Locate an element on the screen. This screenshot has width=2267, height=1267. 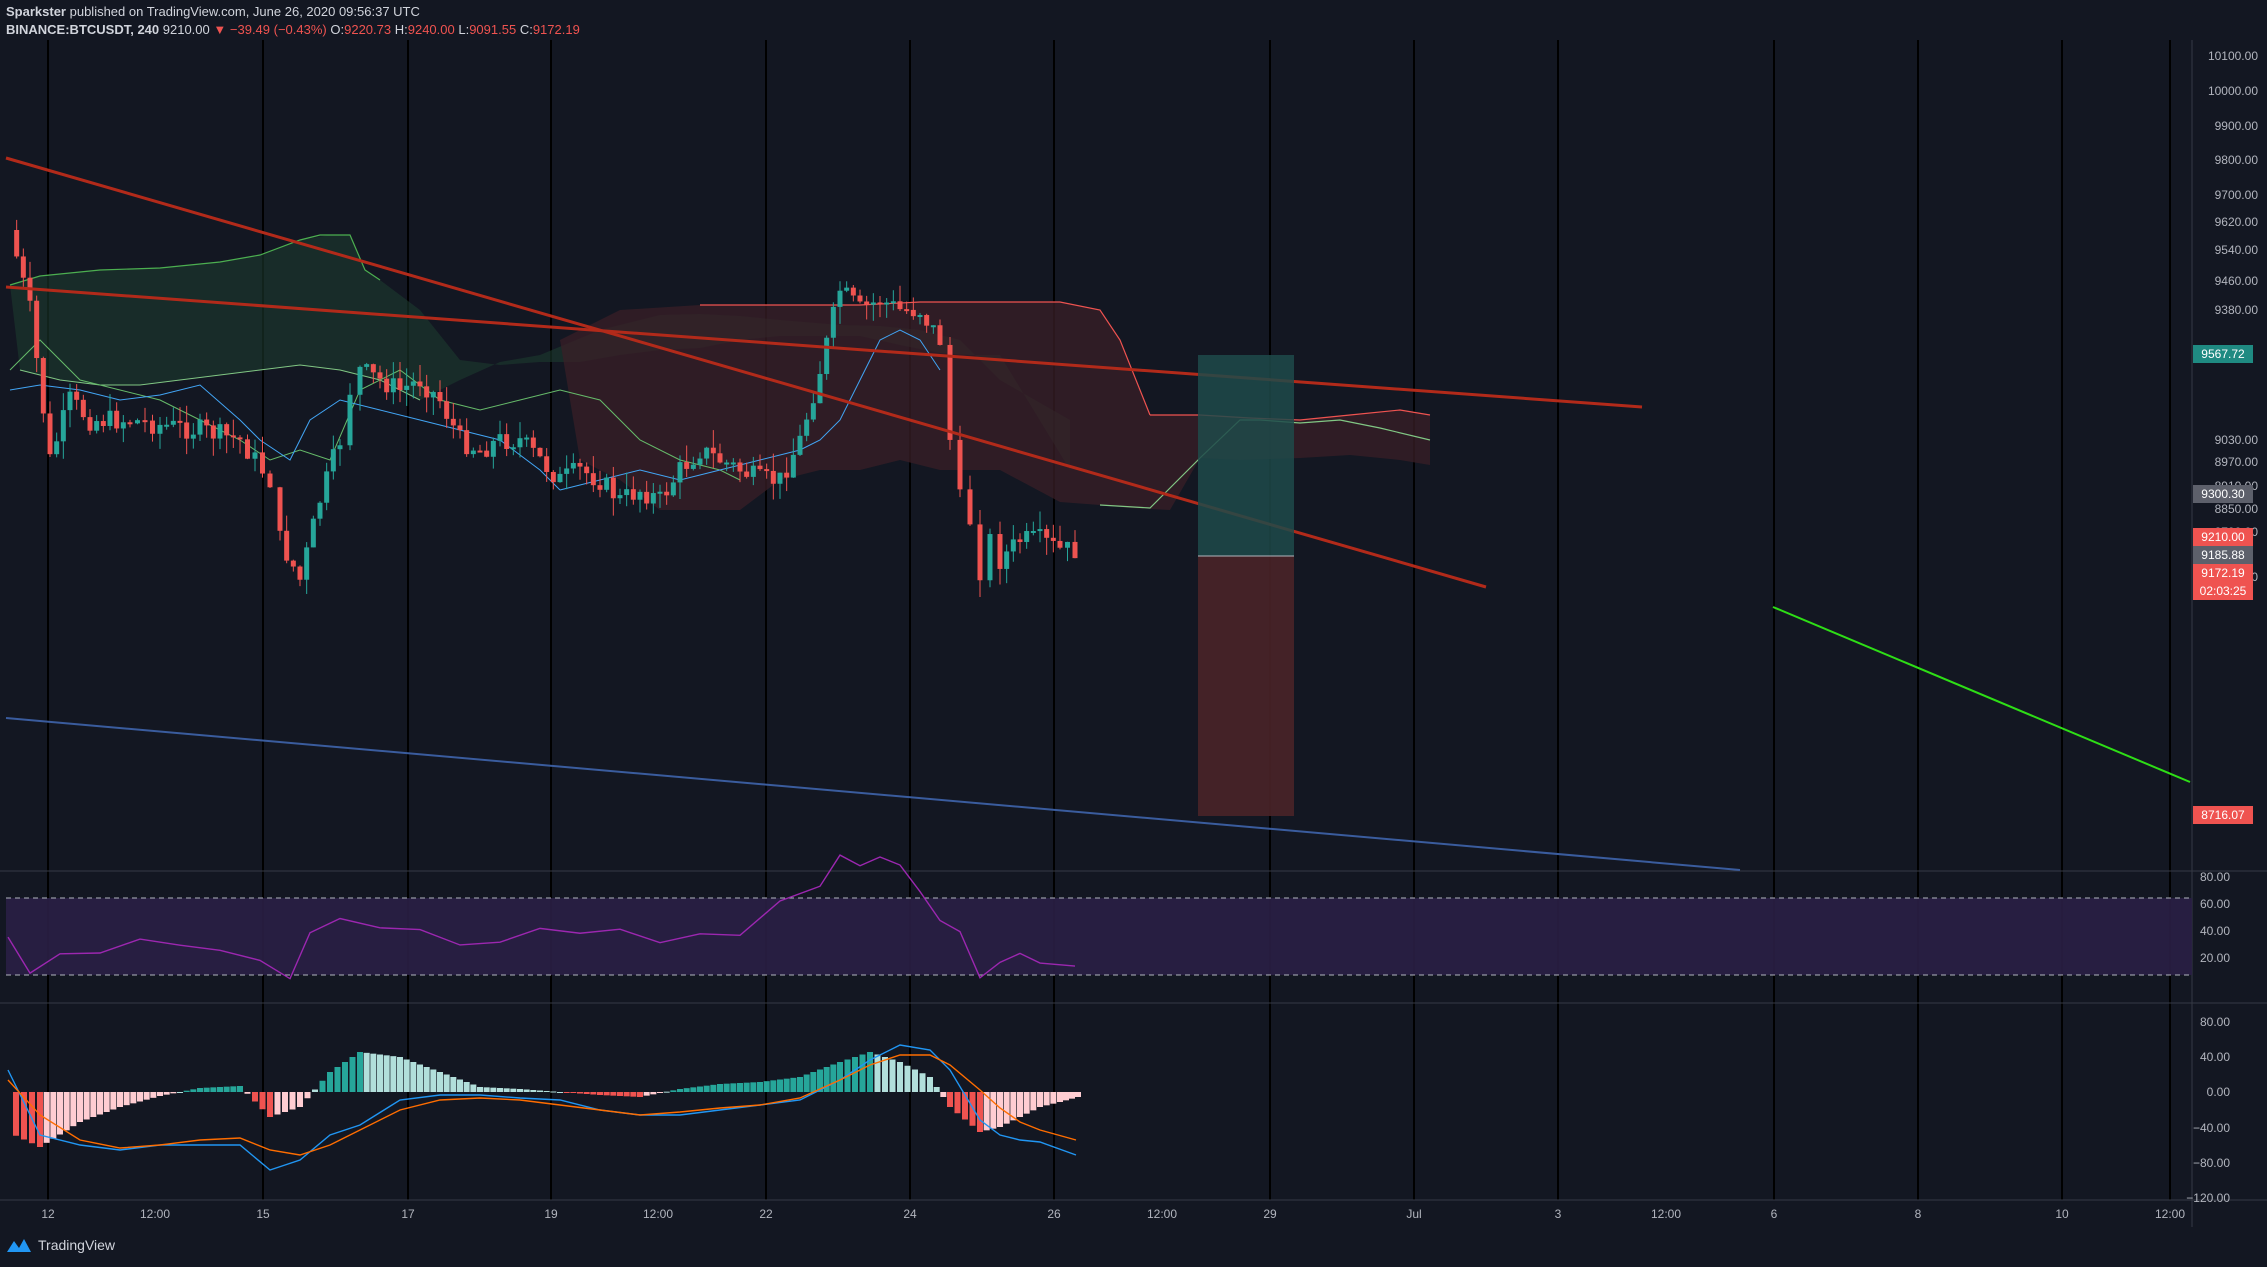
trend-line-horizontal is located at coordinates (824, 347).